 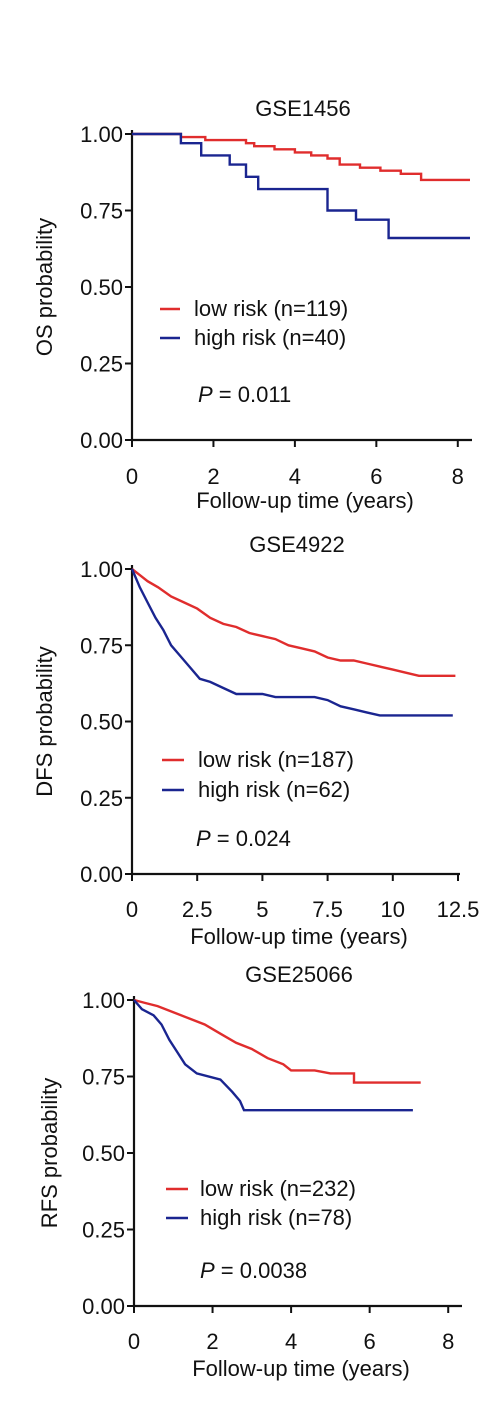 I want to click on y-axis-label: OS probability, so click(x=44, y=287).